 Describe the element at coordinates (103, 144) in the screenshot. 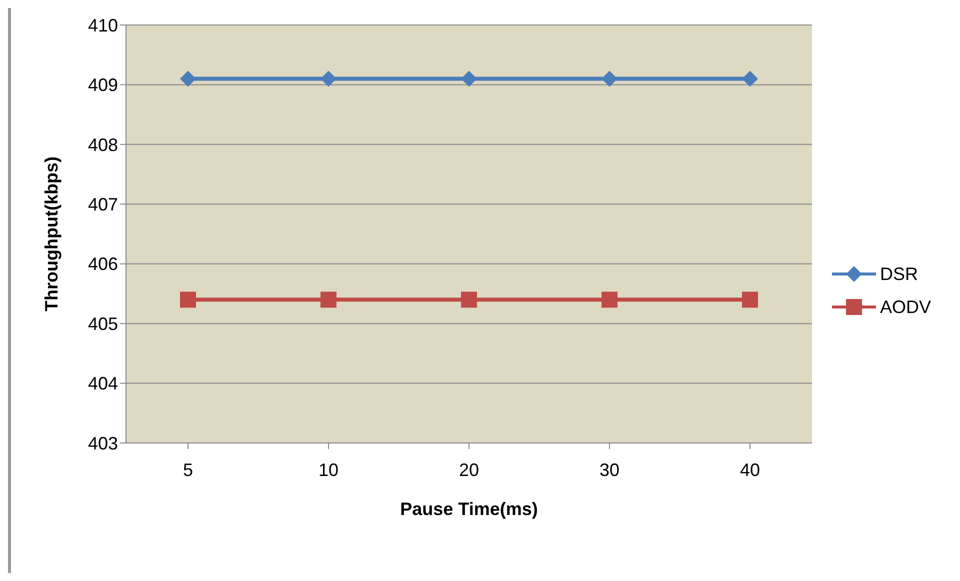

I see `y-tick-label: 408` at that location.